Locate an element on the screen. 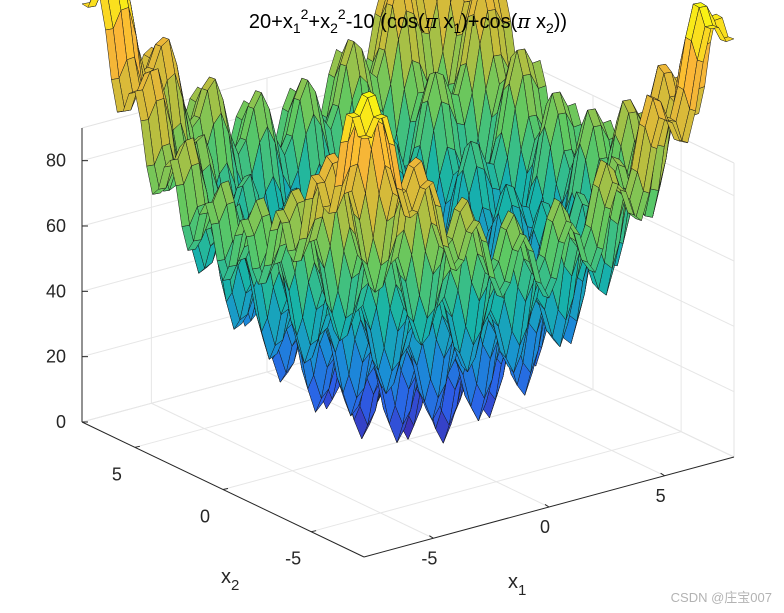  x-tick-label: 5 is located at coordinates (661, 496).